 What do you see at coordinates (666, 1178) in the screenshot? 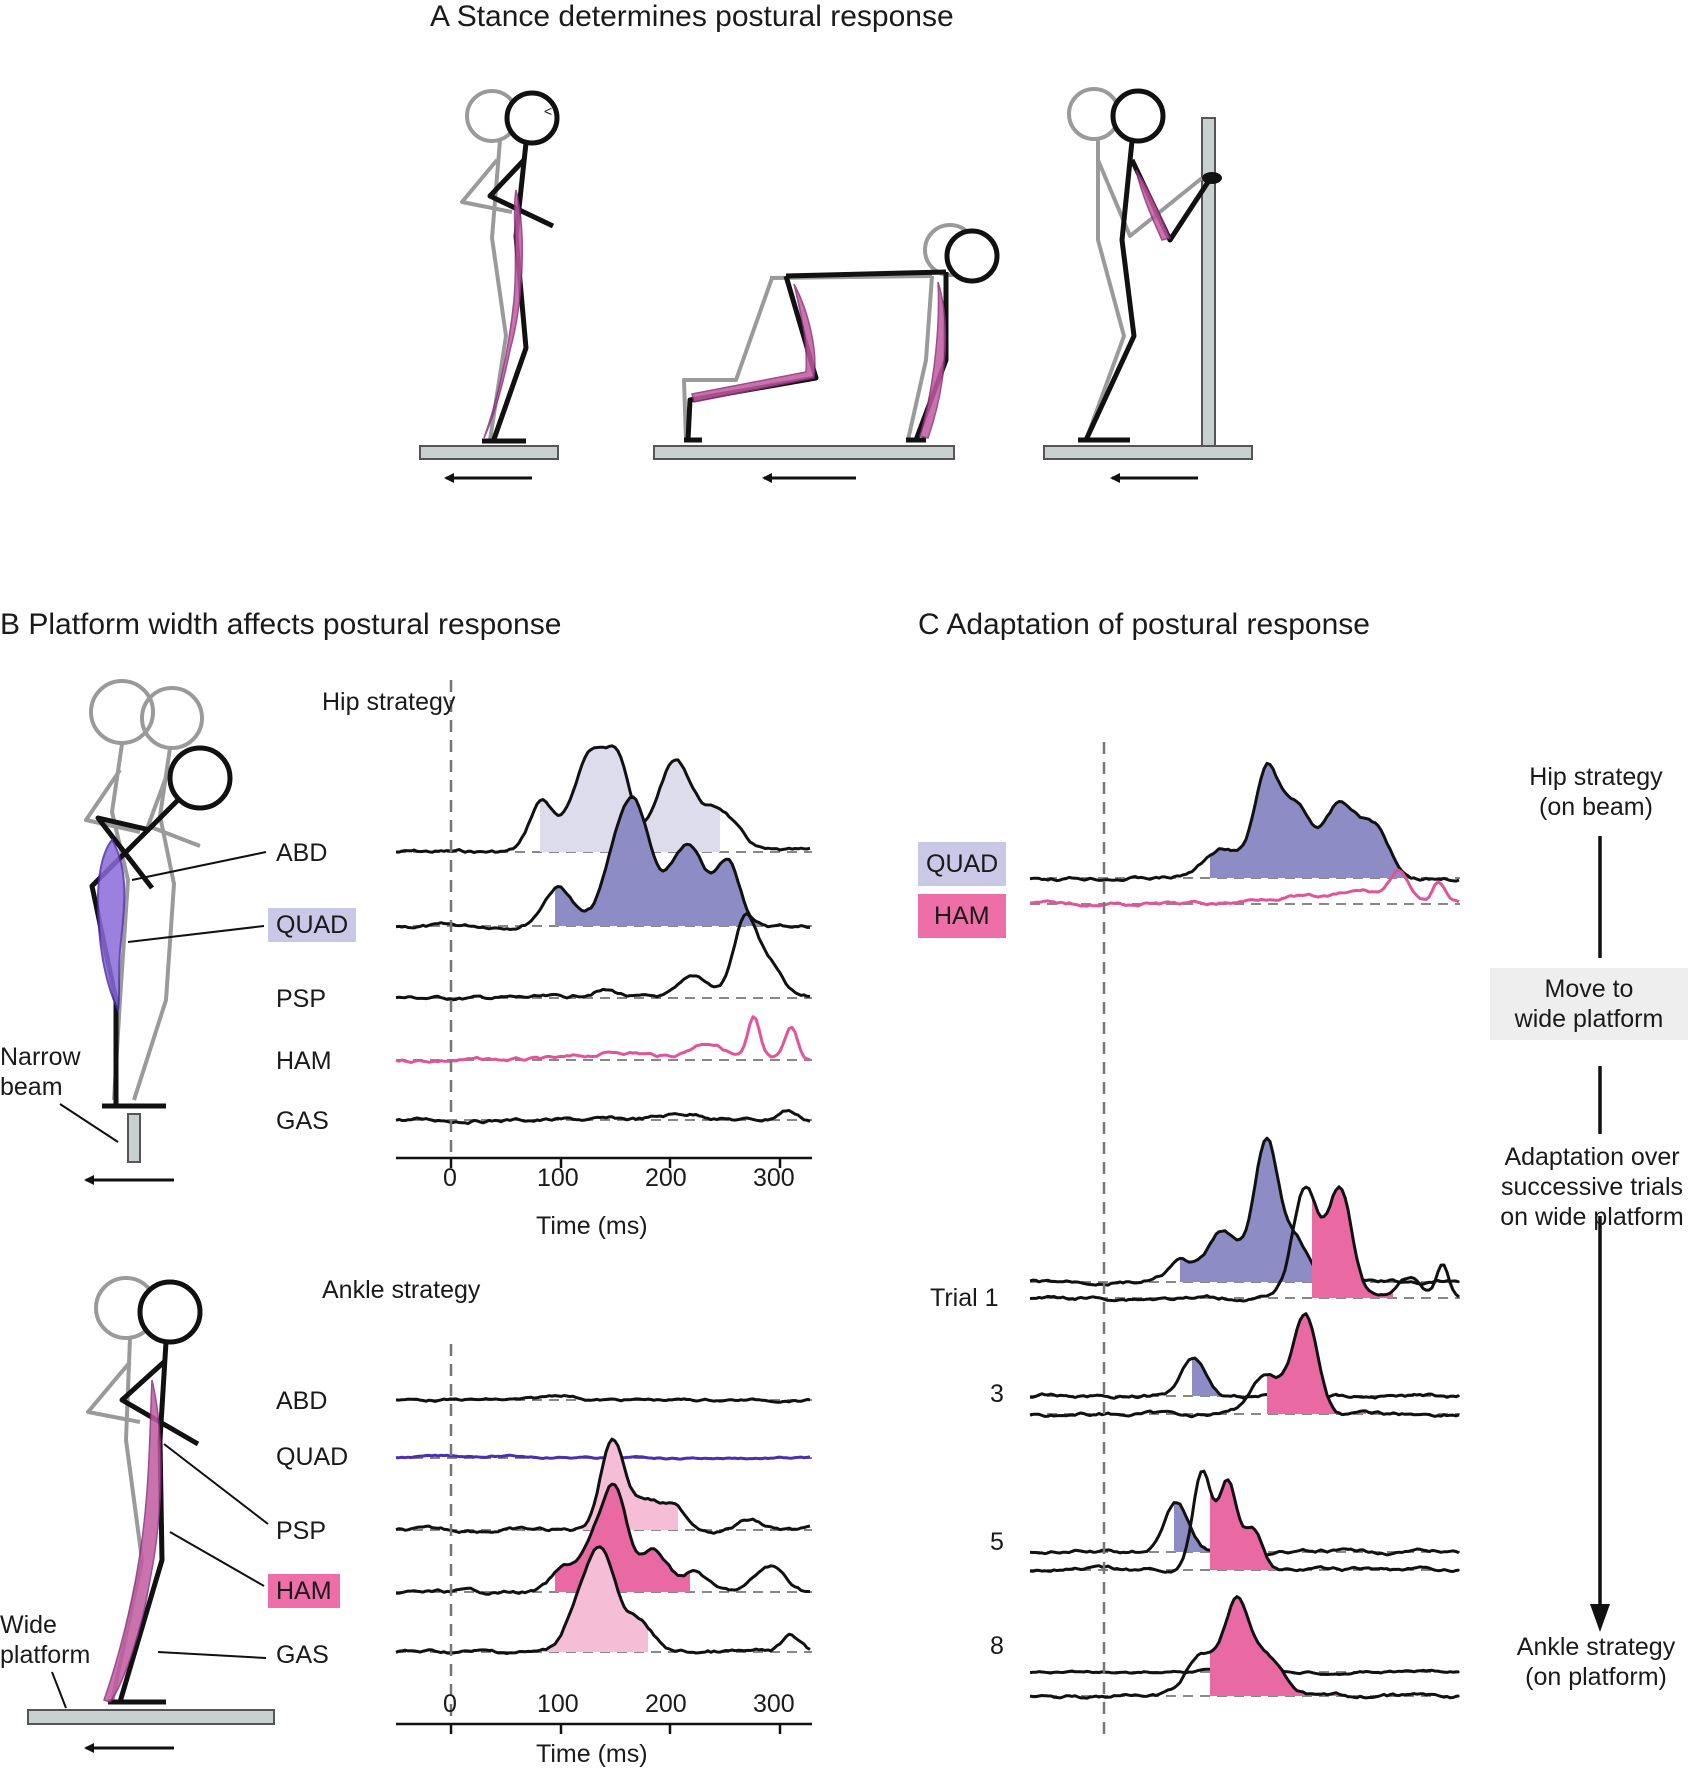
I see `hip-tick-200: 200` at bounding box center [666, 1178].